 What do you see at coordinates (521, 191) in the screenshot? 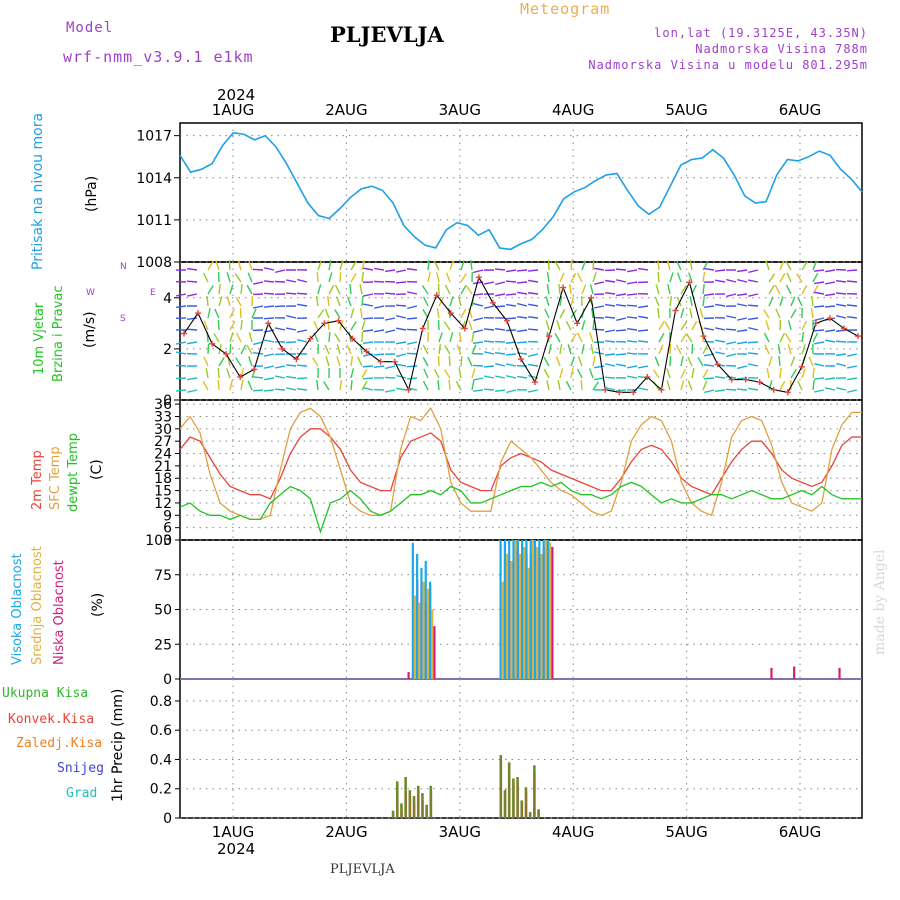
I see `pressure-line` at bounding box center [521, 191].